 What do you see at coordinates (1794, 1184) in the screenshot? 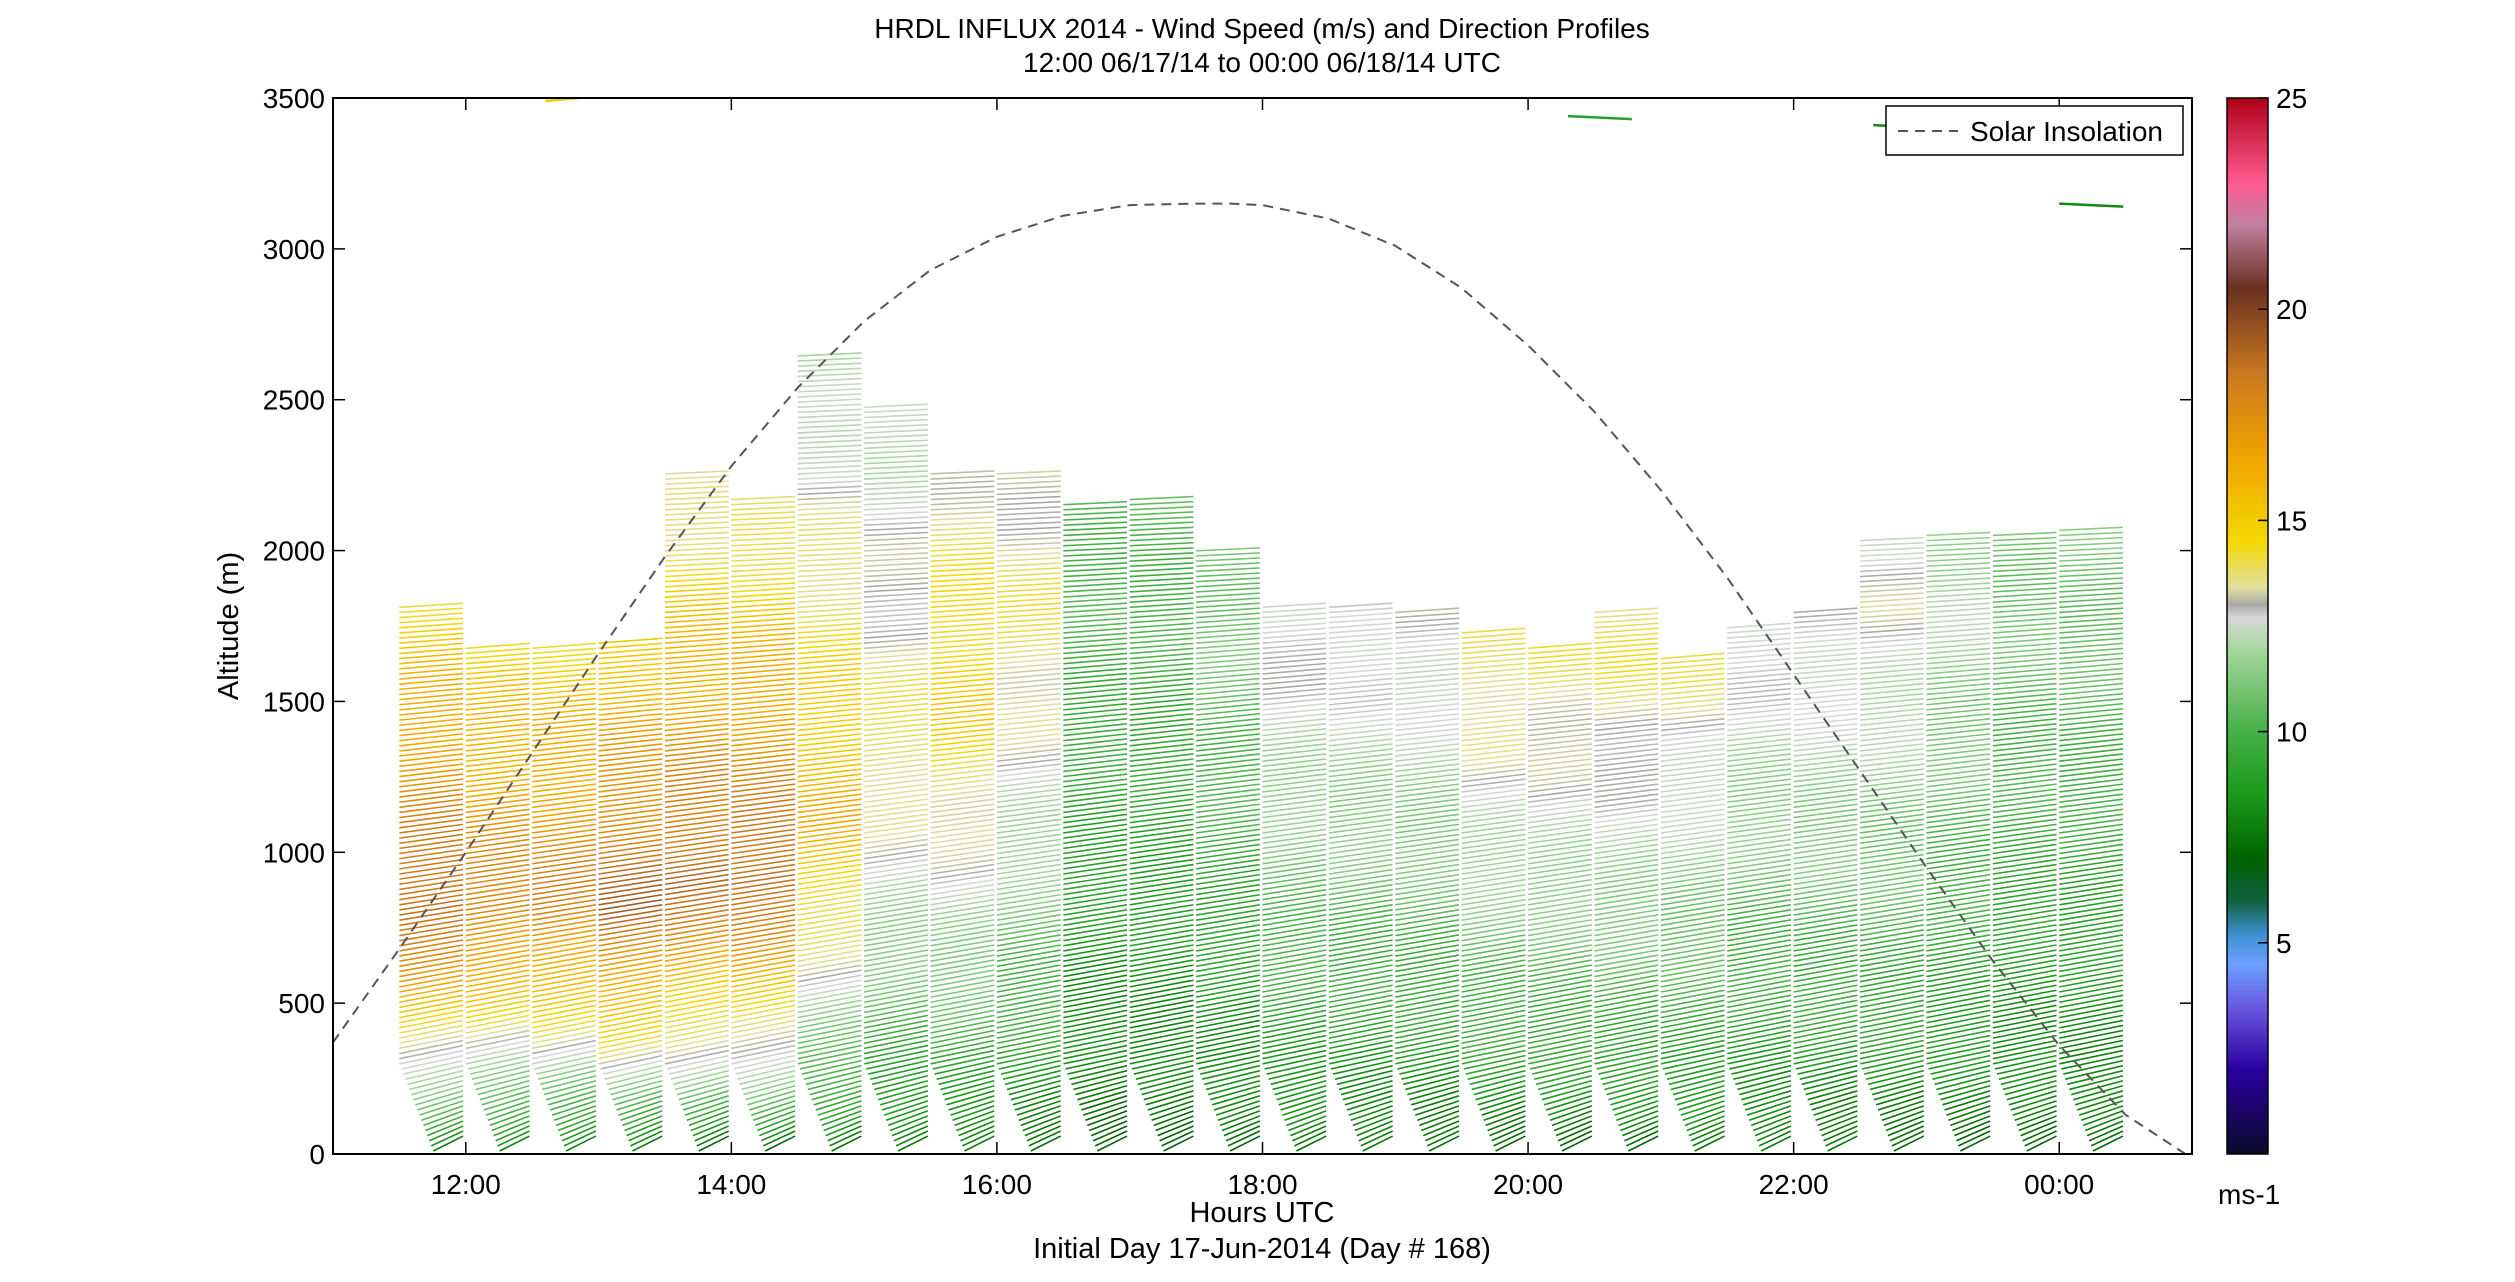
I see `x-tick-label: 22:00` at bounding box center [1794, 1184].